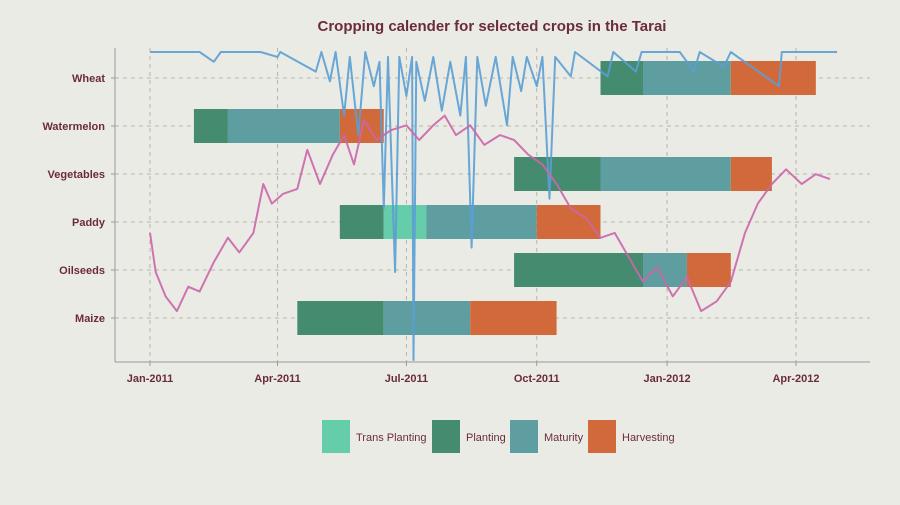 Image resolution: width=900 pixels, height=505 pixels. Describe the element at coordinates (406, 379) in the screenshot. I see `x-tick-label: Jul-2011` at that location.